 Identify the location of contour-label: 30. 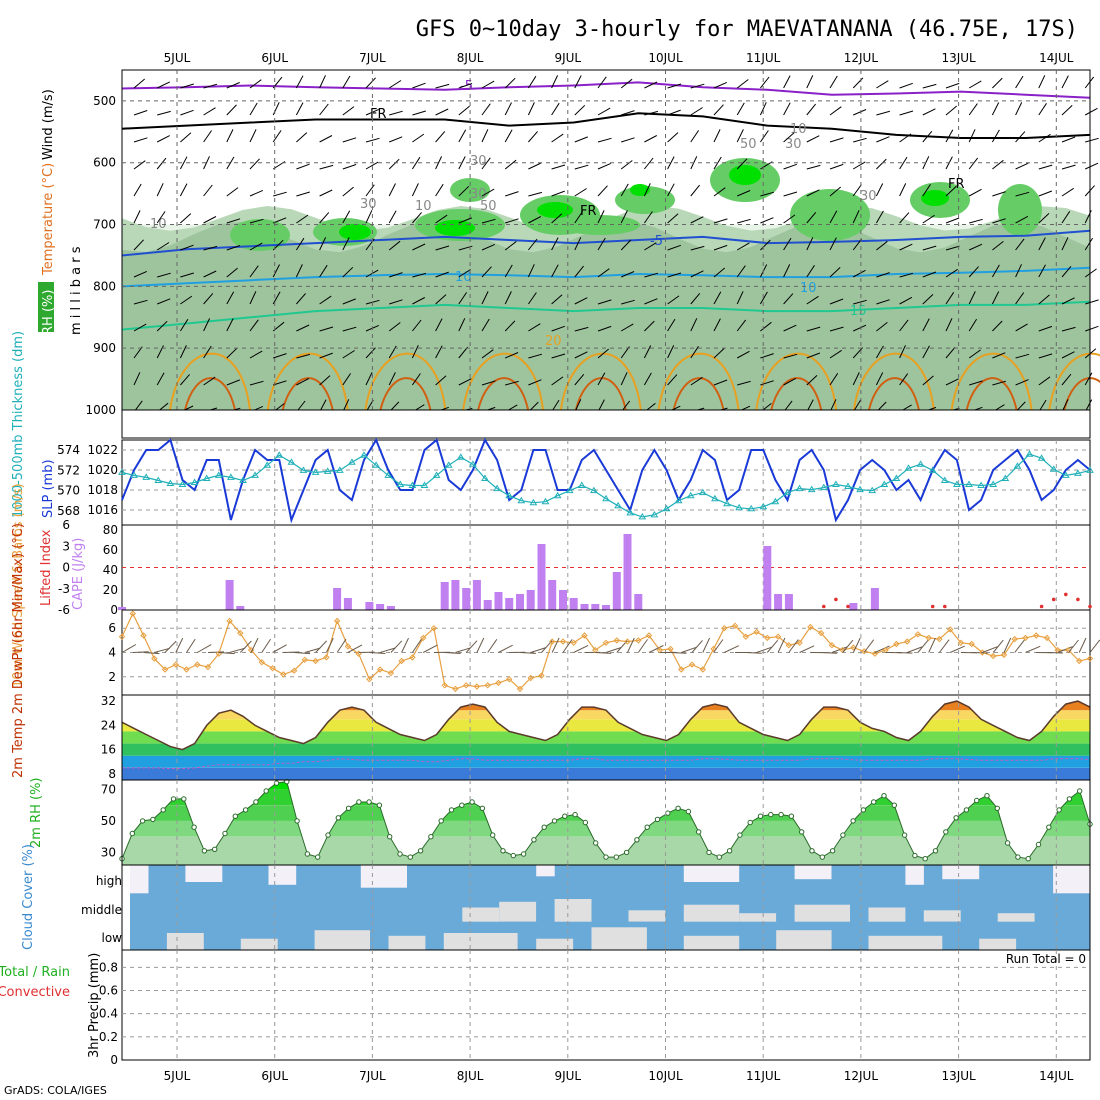
(368, 204).